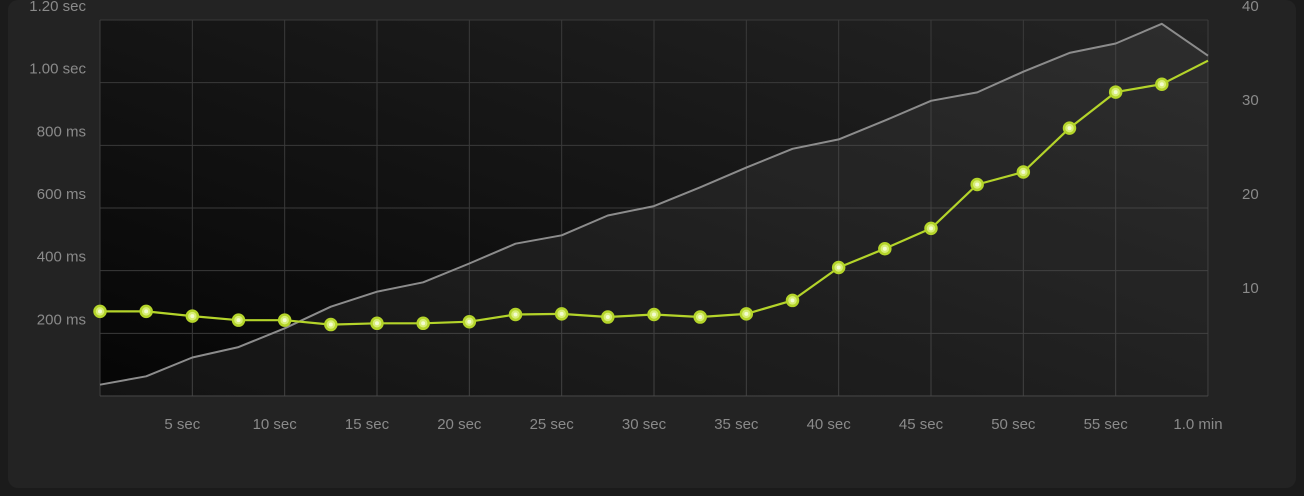  What do you see at coordinates (1106, 424) in the screenshot?
I see `x-tick-label: 55 sec` at bounding box center [1106, 424].